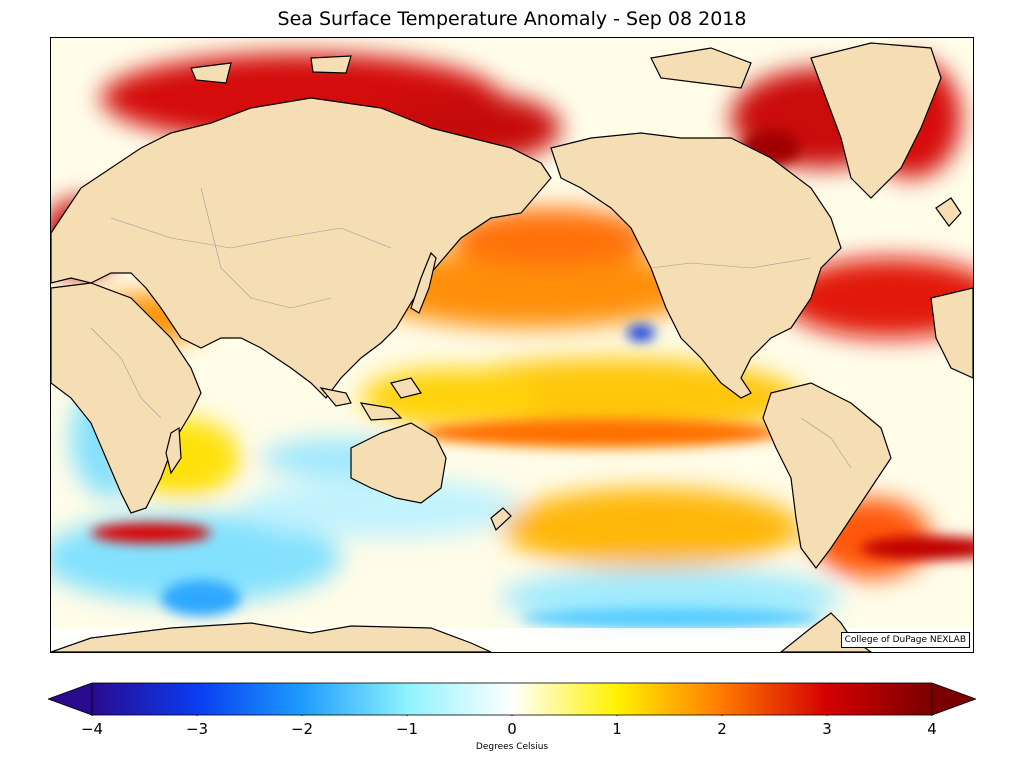 This screenshot has height=768, width=1024. What do you see at coordinates (173, 450) in the screenshot?
I see `madagascar-landmass` at bounding box center [173, 450].